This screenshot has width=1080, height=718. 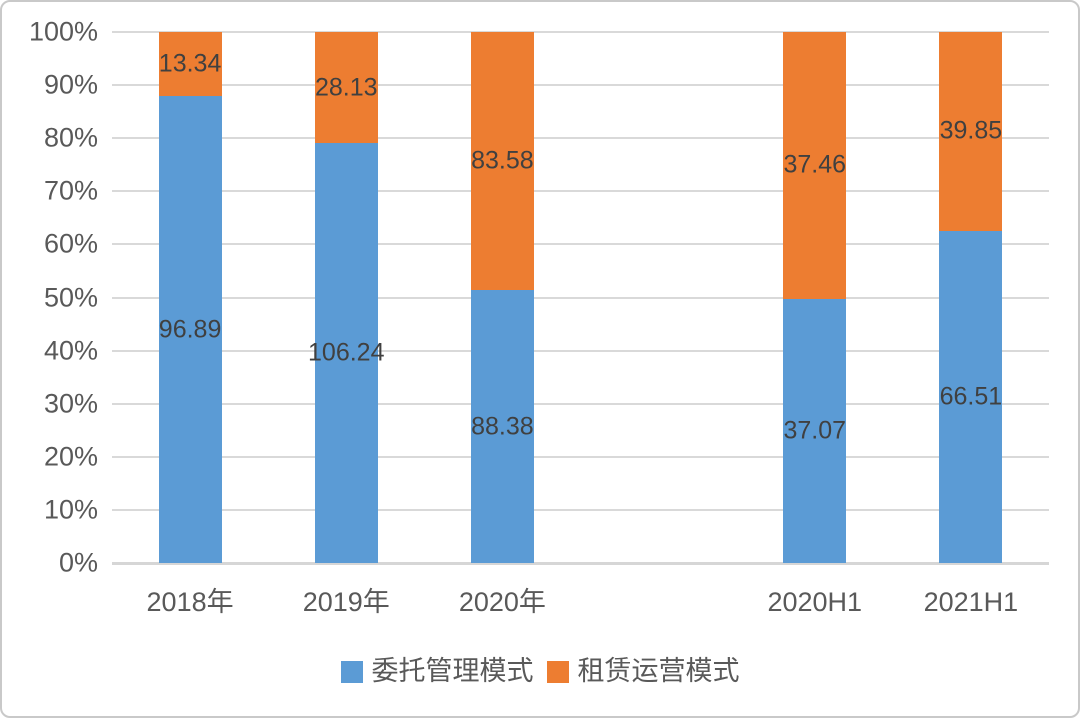 I want to click on data-label: 66.51, so click(x=971, y=396).